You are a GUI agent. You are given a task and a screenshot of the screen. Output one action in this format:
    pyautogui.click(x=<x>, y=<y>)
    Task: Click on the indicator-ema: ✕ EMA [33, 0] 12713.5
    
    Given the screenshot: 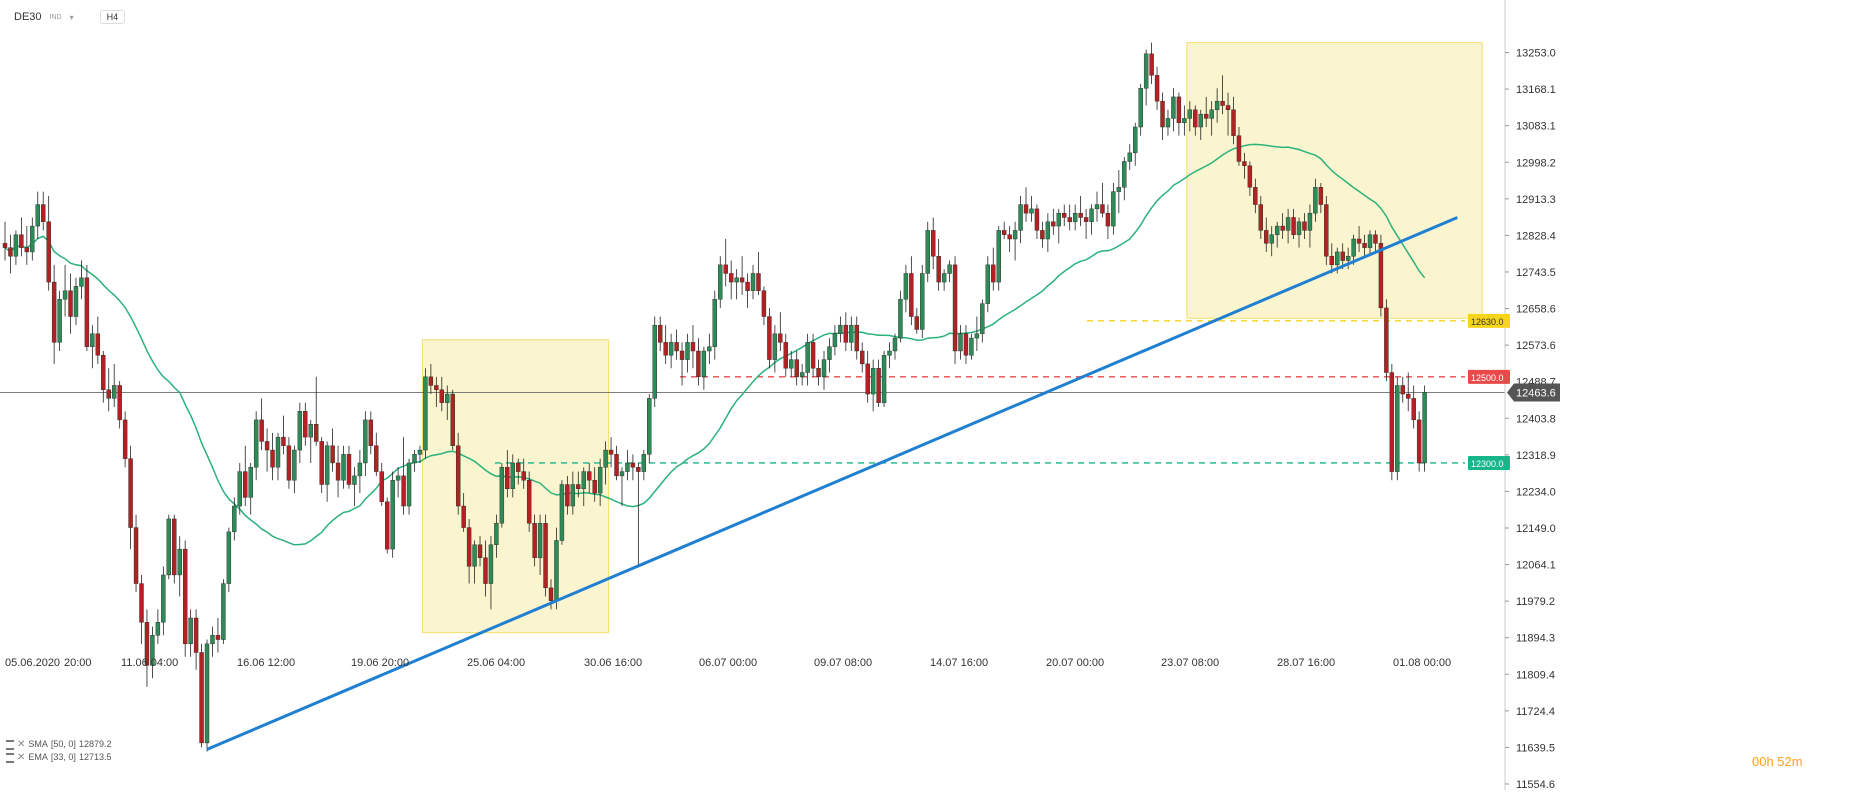 What is the action you would take?
    pyautogui.click(x=58, y=757)
    